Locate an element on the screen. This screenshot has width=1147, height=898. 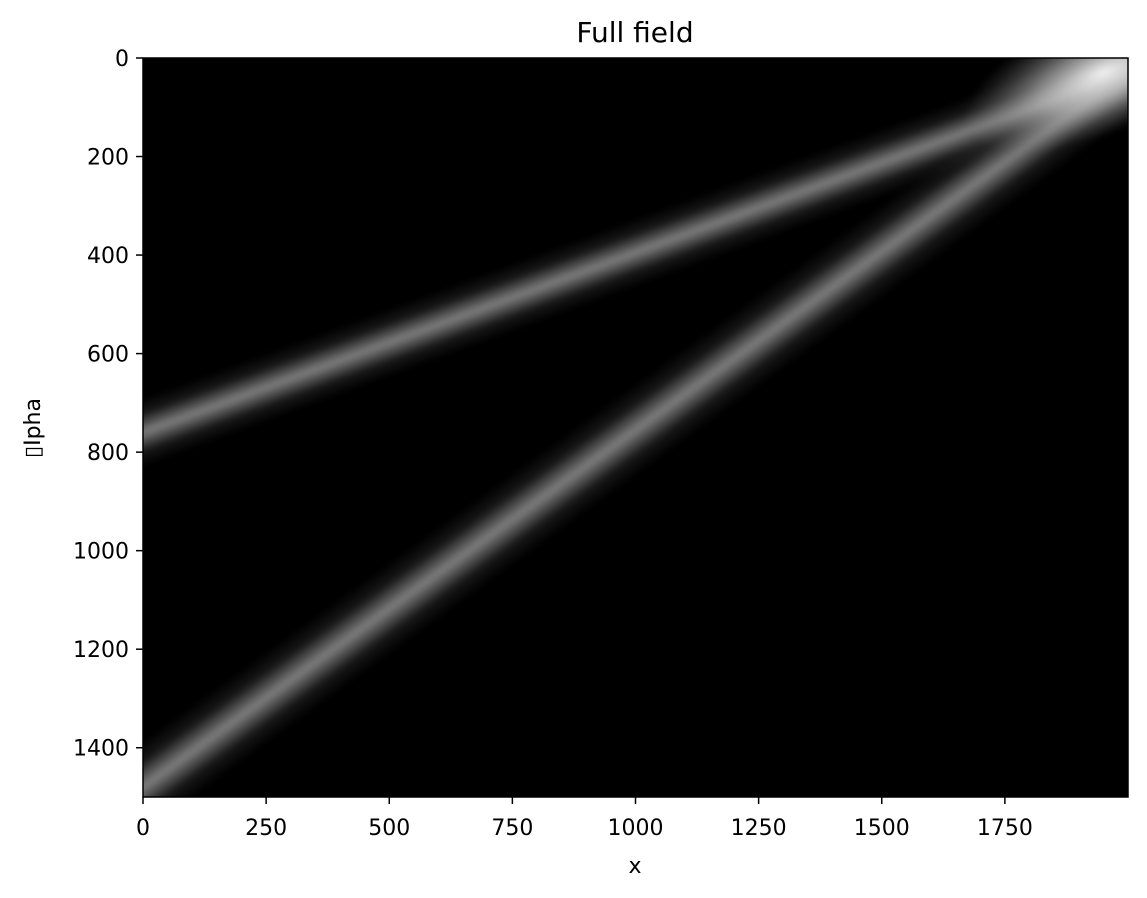
y-axis-label: ▯Ipha is located at coordinates (33, 428).